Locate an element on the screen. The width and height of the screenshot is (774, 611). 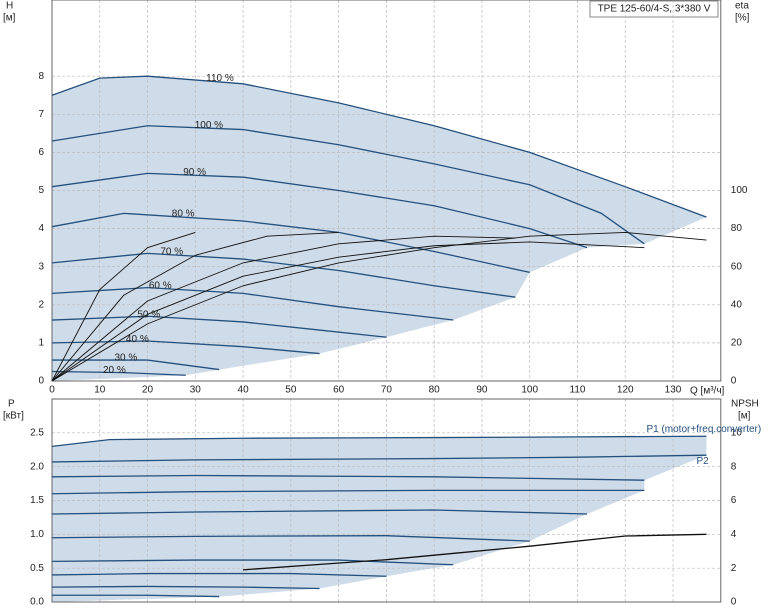
power-label: P1 (motor+freq.converter) is located at coordinates (703, 429).